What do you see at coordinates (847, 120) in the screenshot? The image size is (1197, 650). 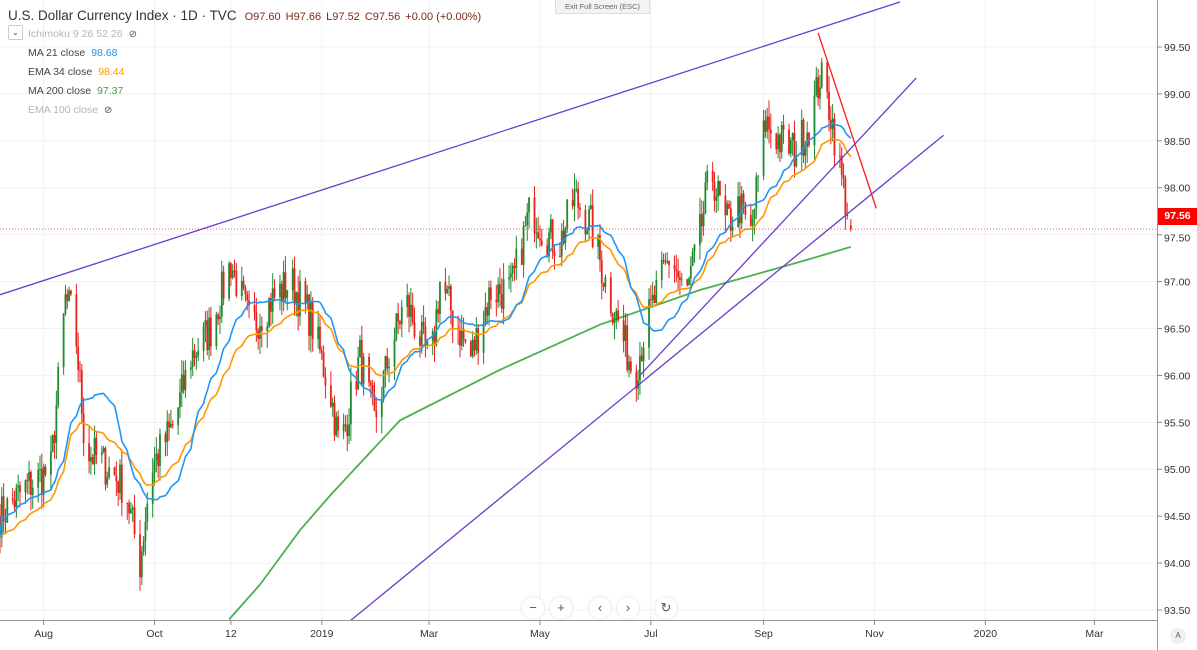 I see `downtrend-line` at bounding box center [847, 120].